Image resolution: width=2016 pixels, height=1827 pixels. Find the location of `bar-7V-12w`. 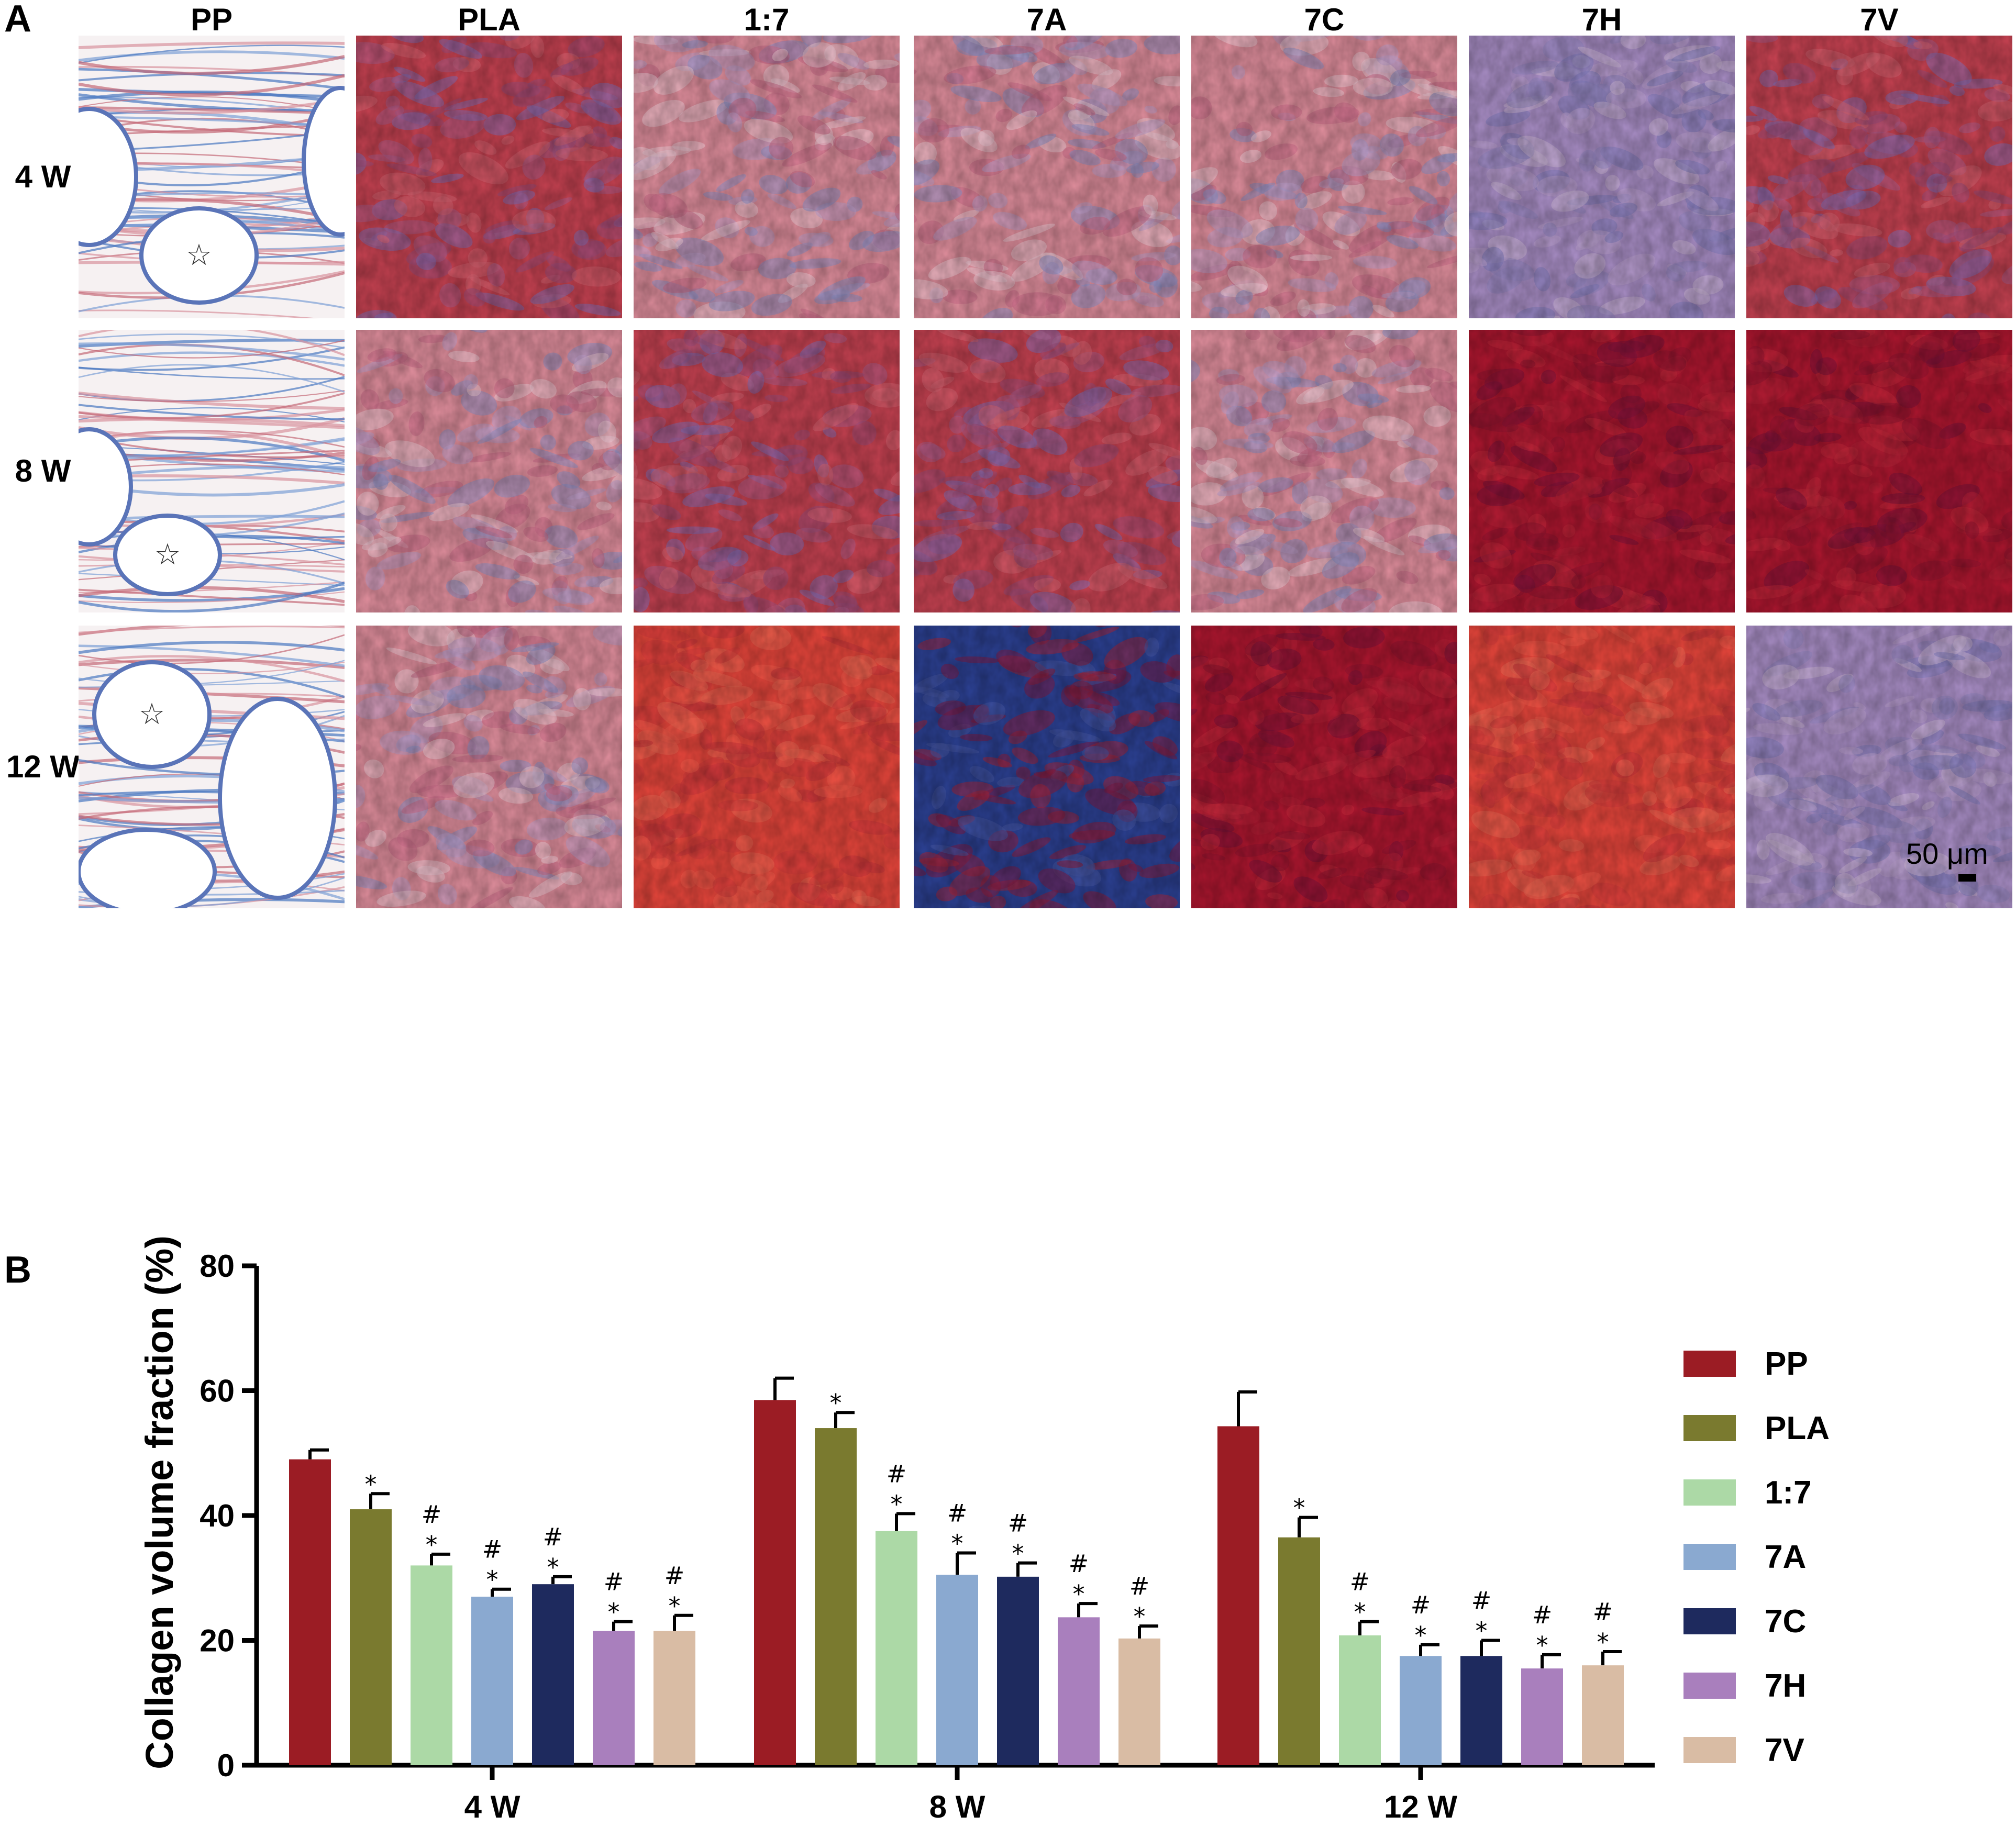

bar-7V-12w is located at coordinates (1603, 1715).